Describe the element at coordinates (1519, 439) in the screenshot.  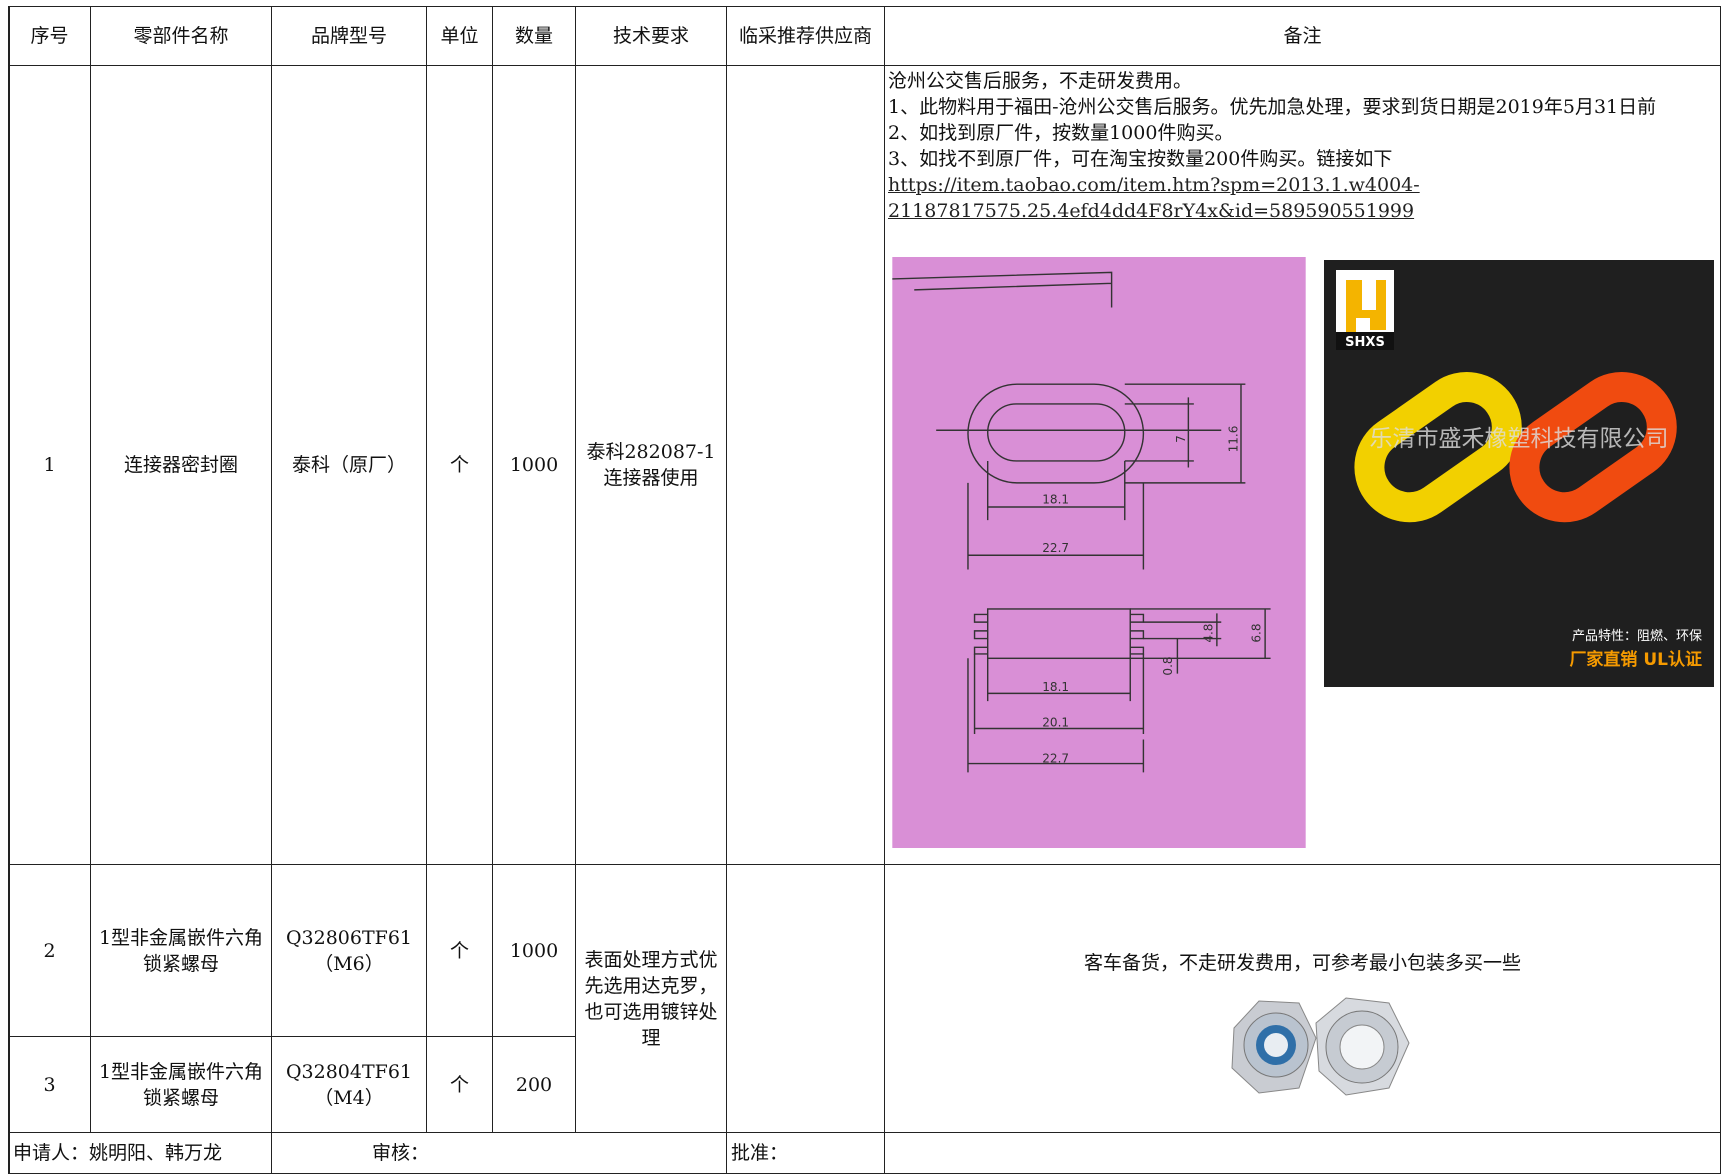
I see `watermark: 乐清市盛禾橡塑科技有限公司` at that location.